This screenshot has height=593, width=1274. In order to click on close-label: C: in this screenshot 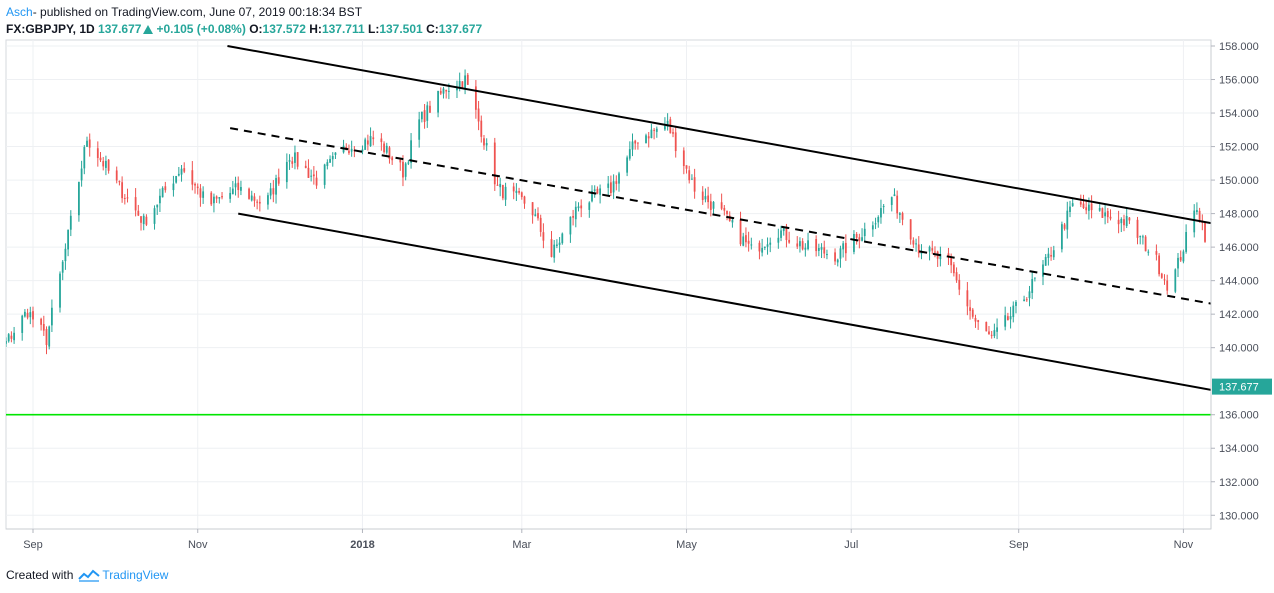, I will do `click(432, 29)`.